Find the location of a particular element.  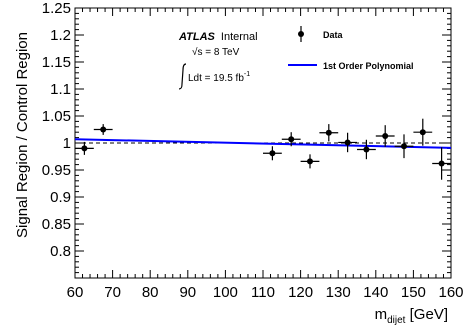

y-tick-label: 0.9 is located at coordinates (60, 197).